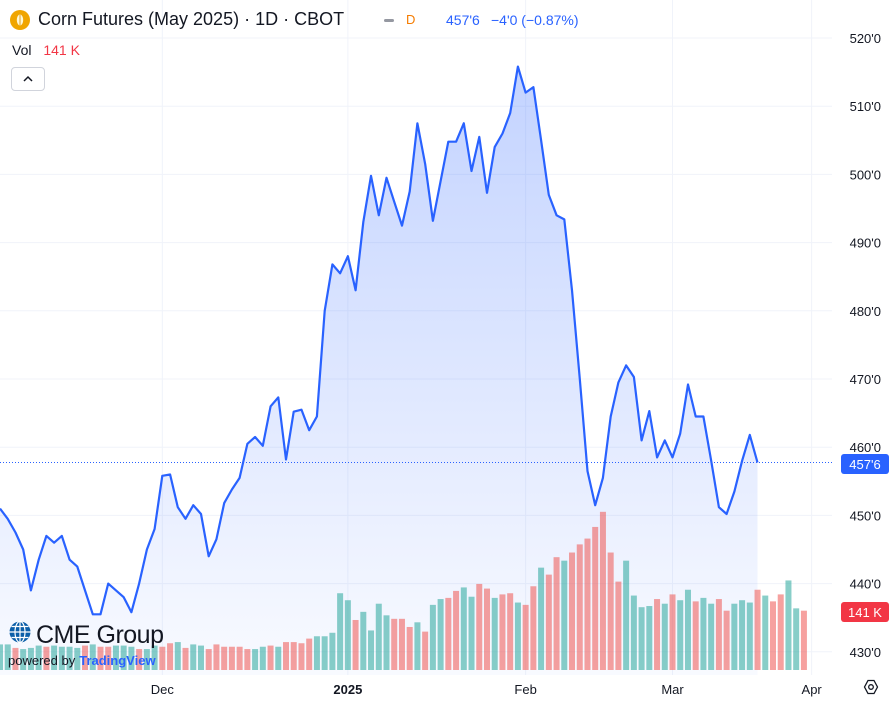  I want to click on price-tick-label: 520'0, so click(865, 38).